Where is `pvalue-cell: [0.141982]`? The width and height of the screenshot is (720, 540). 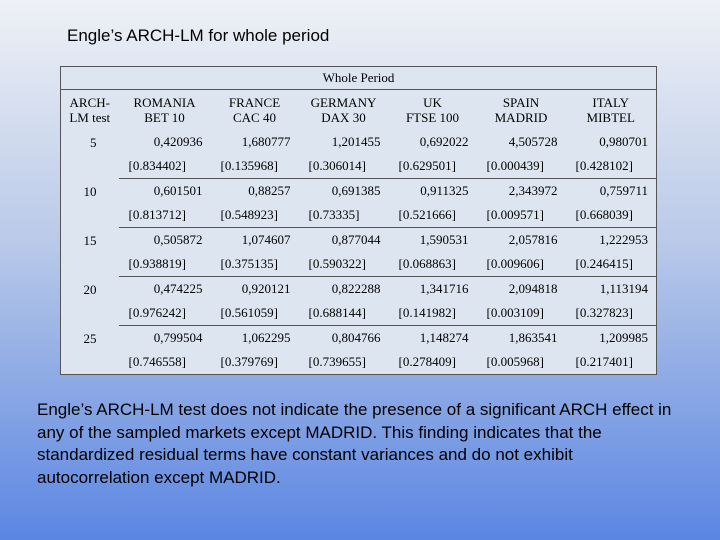 pvalue-cell: [0.141982] is located at coordinates (432, 313).